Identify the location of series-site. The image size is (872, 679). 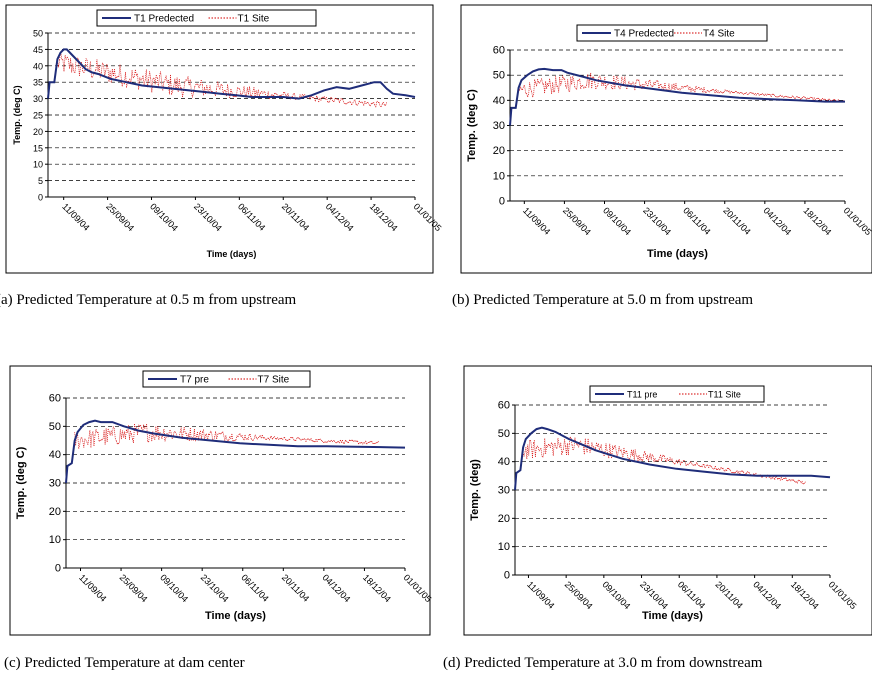
(664, 460).